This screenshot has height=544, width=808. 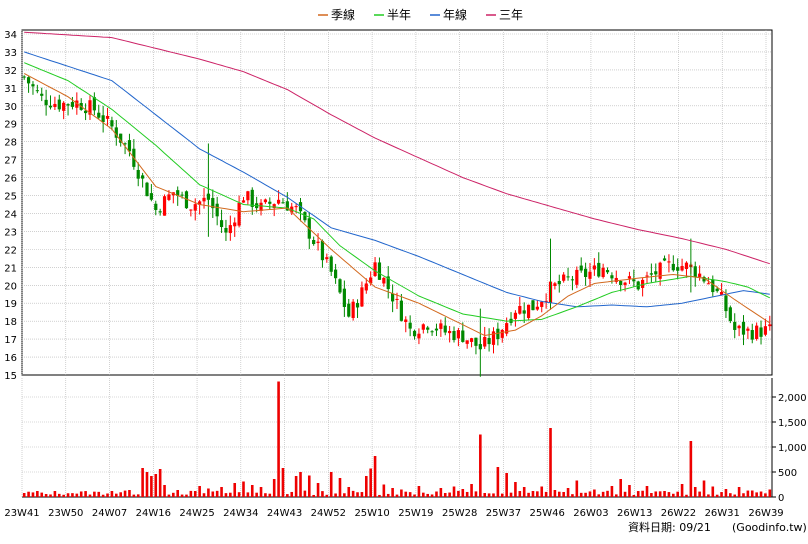 I want to click on x-tick-label: 26W31, so click(x=722, y=513).